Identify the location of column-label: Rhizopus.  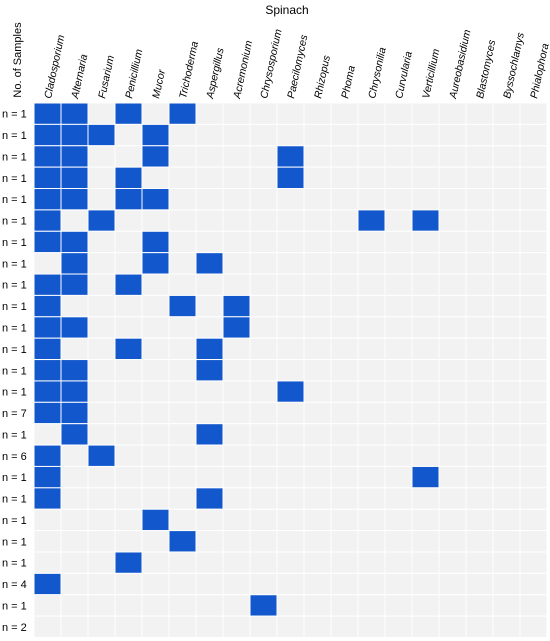
(322, 77).